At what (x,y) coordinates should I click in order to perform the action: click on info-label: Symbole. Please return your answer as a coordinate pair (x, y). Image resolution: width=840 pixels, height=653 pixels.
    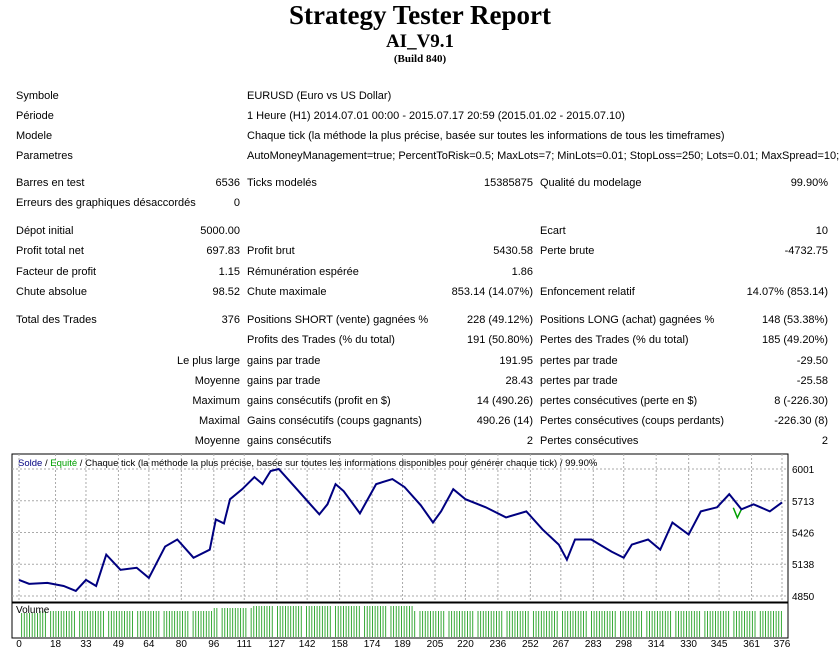
    Looking at the image, I should click on (37, 96).